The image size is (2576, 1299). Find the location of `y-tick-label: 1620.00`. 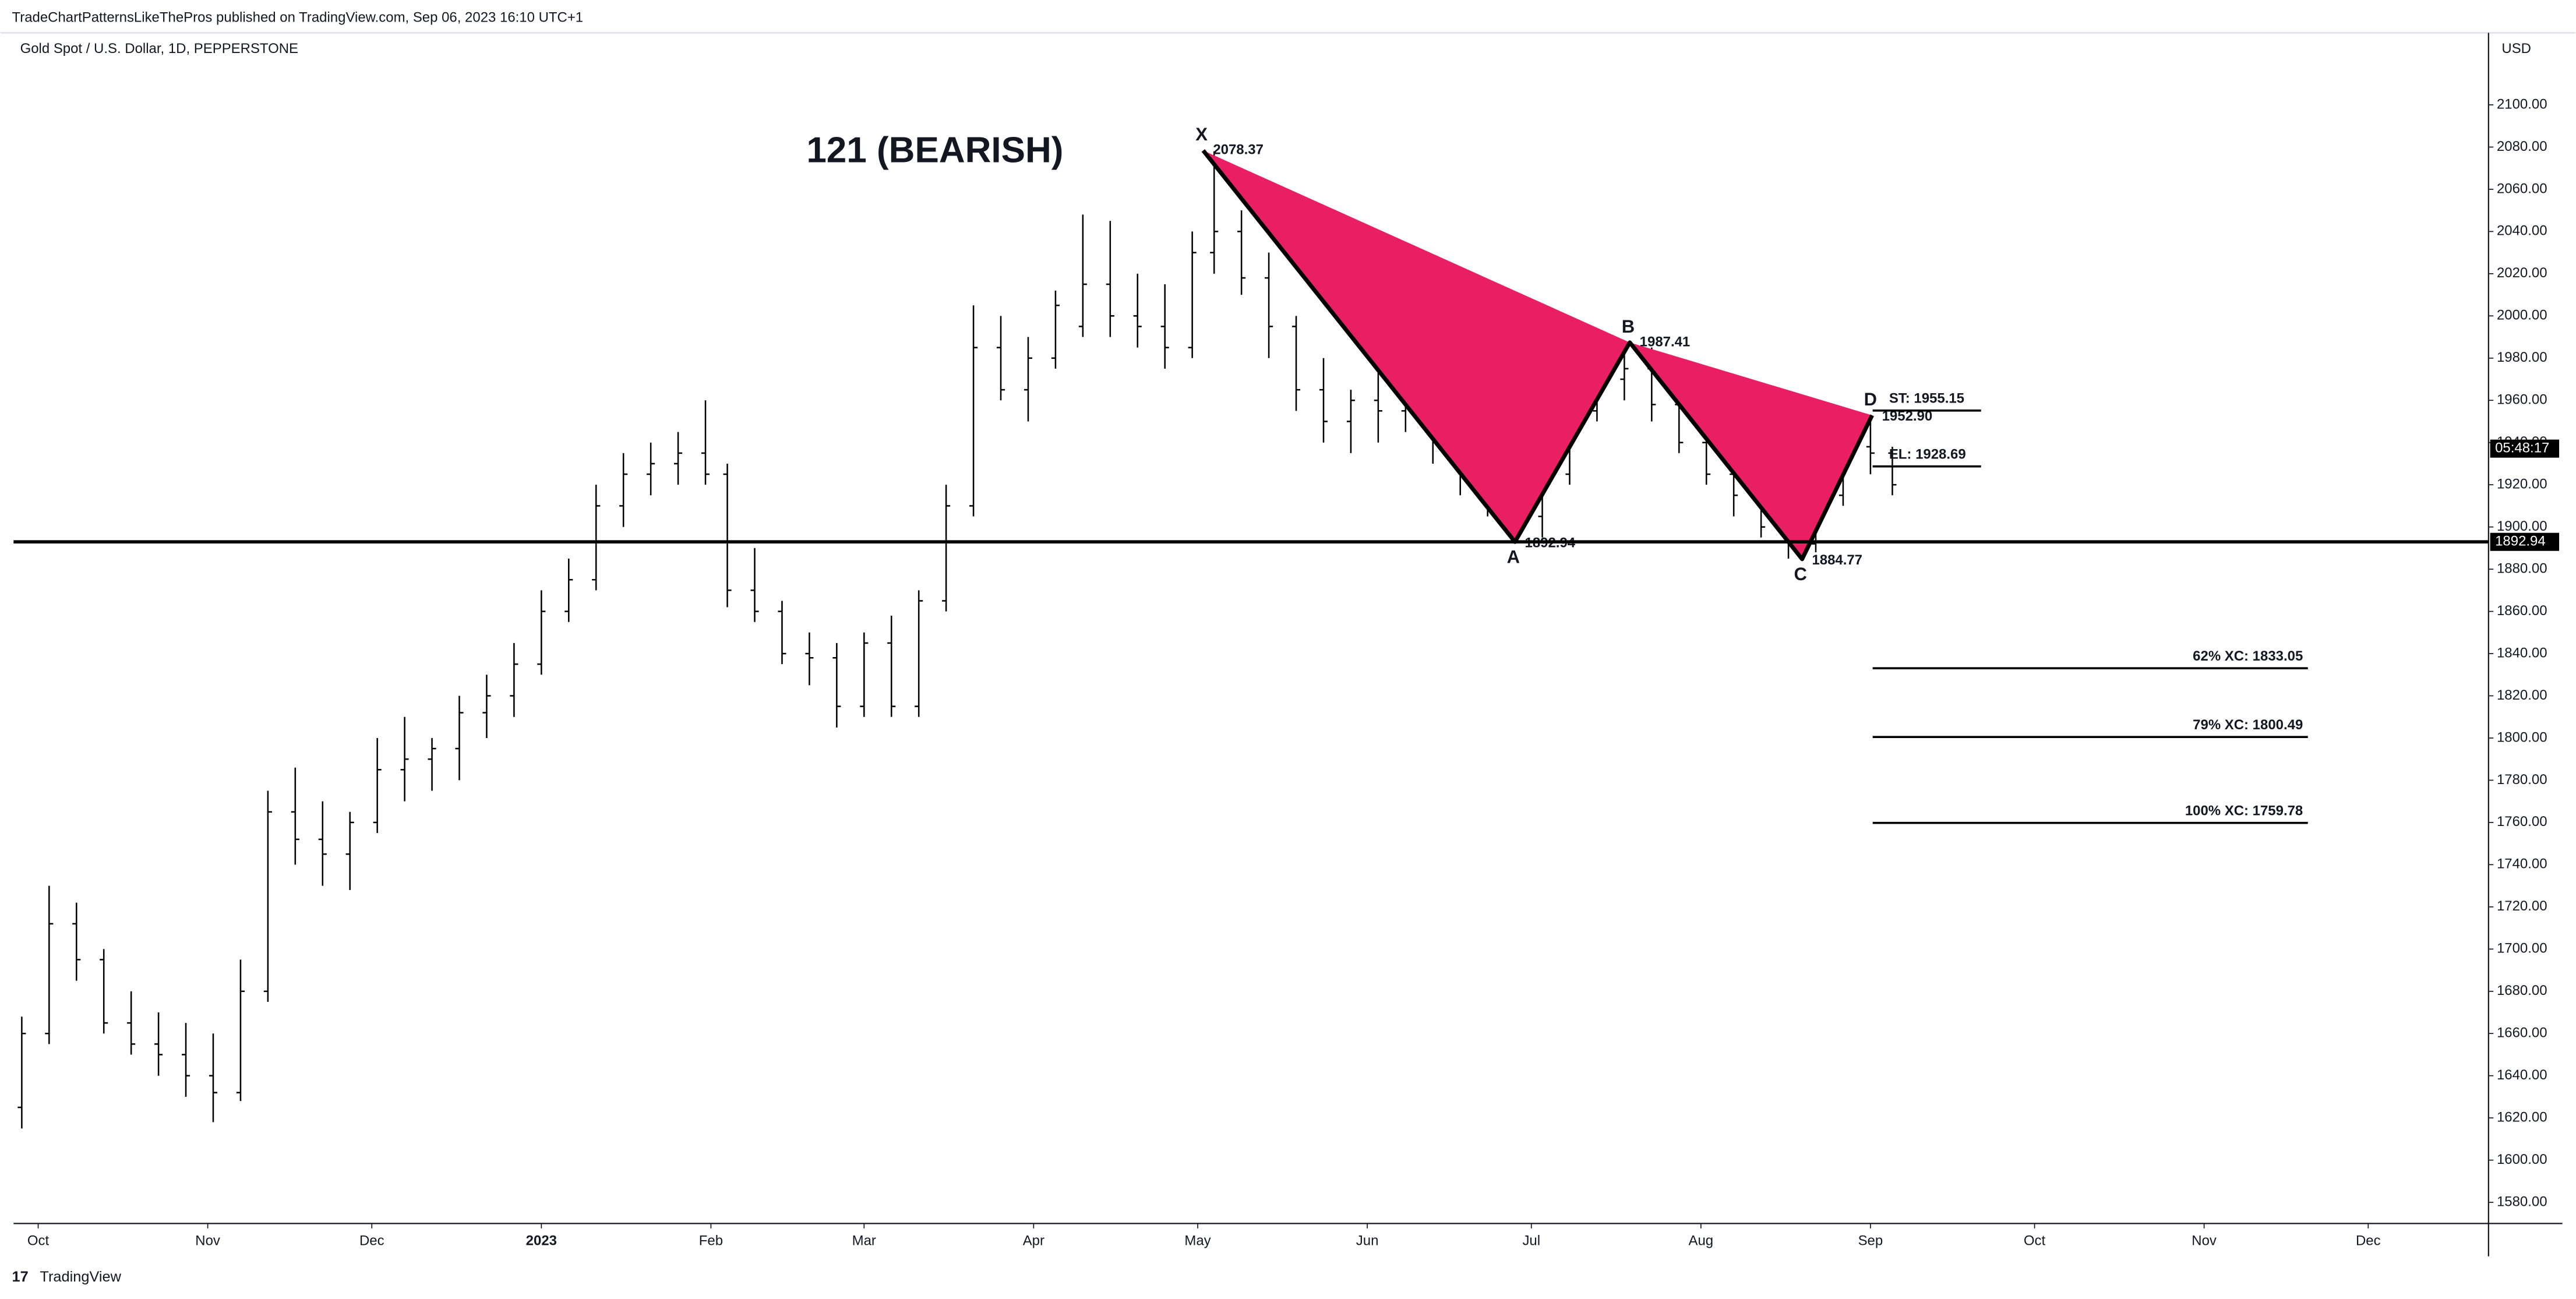

y-tick-label: 1620.00 is located at coordinates (2522, 1117).